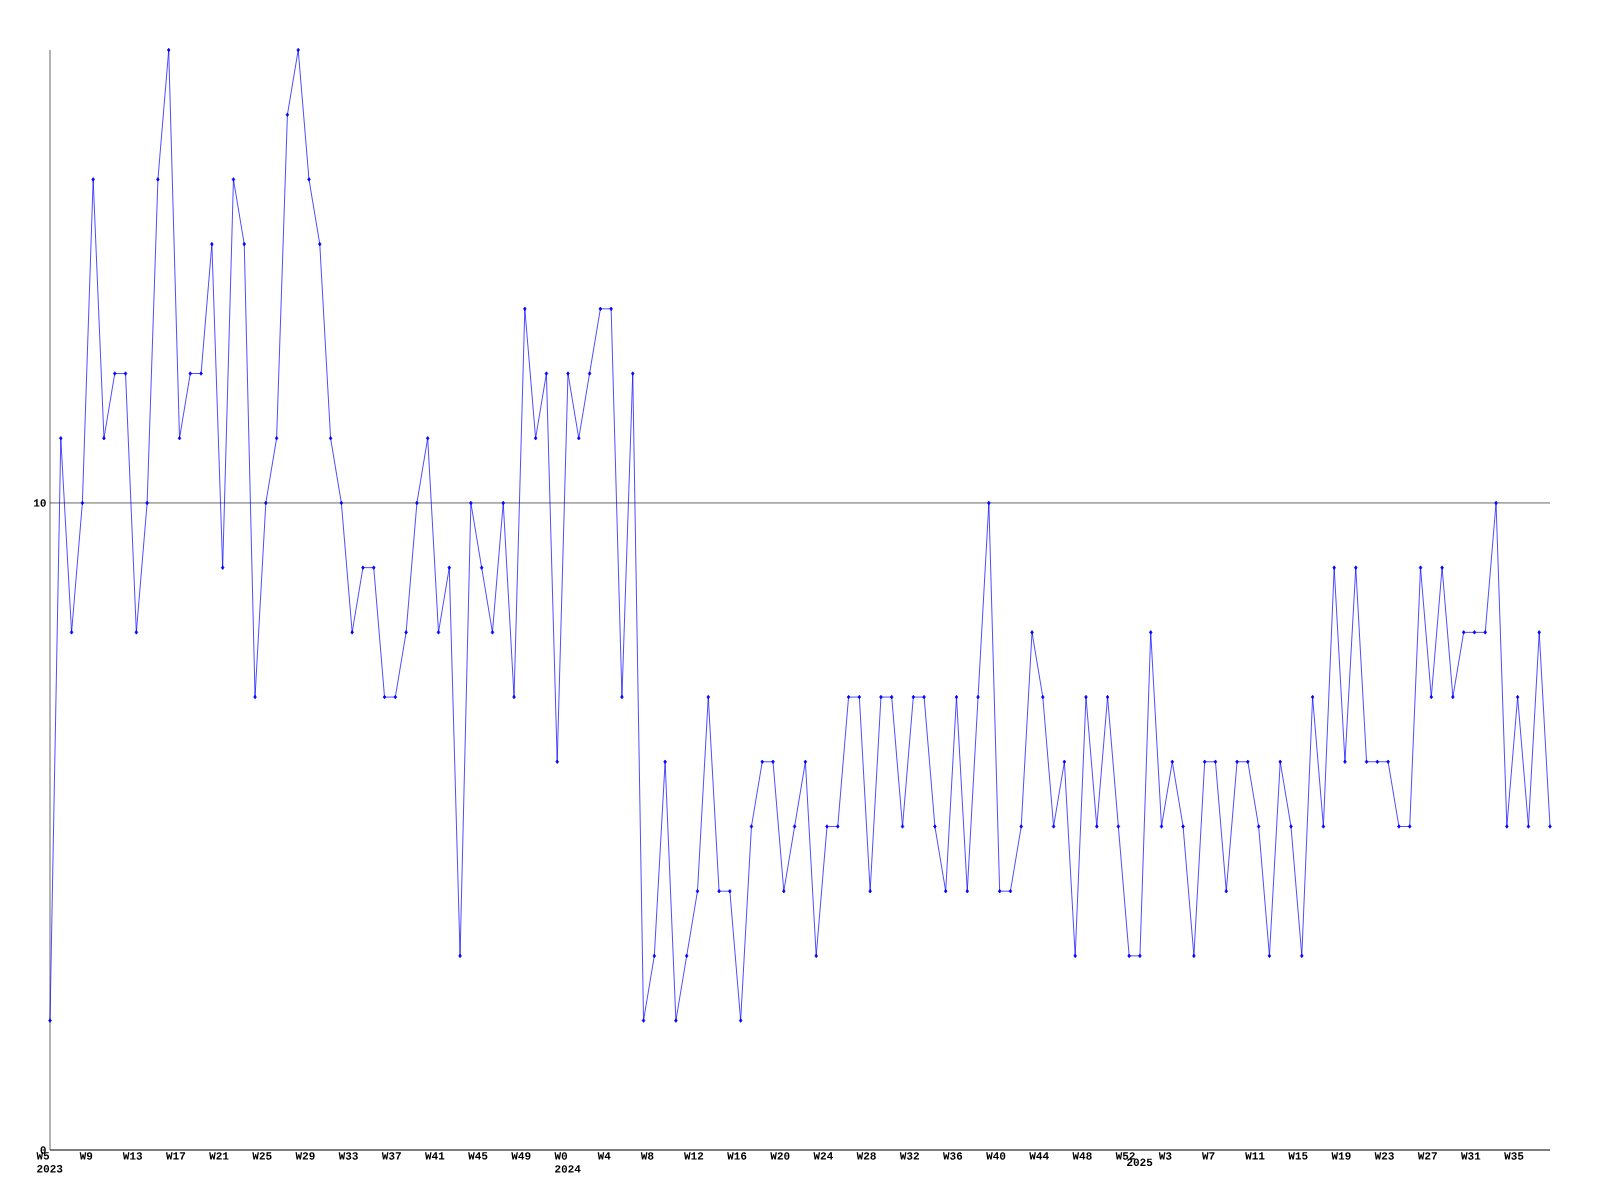  I want to click on x-tick-label: W31, so click(1470, 1156).